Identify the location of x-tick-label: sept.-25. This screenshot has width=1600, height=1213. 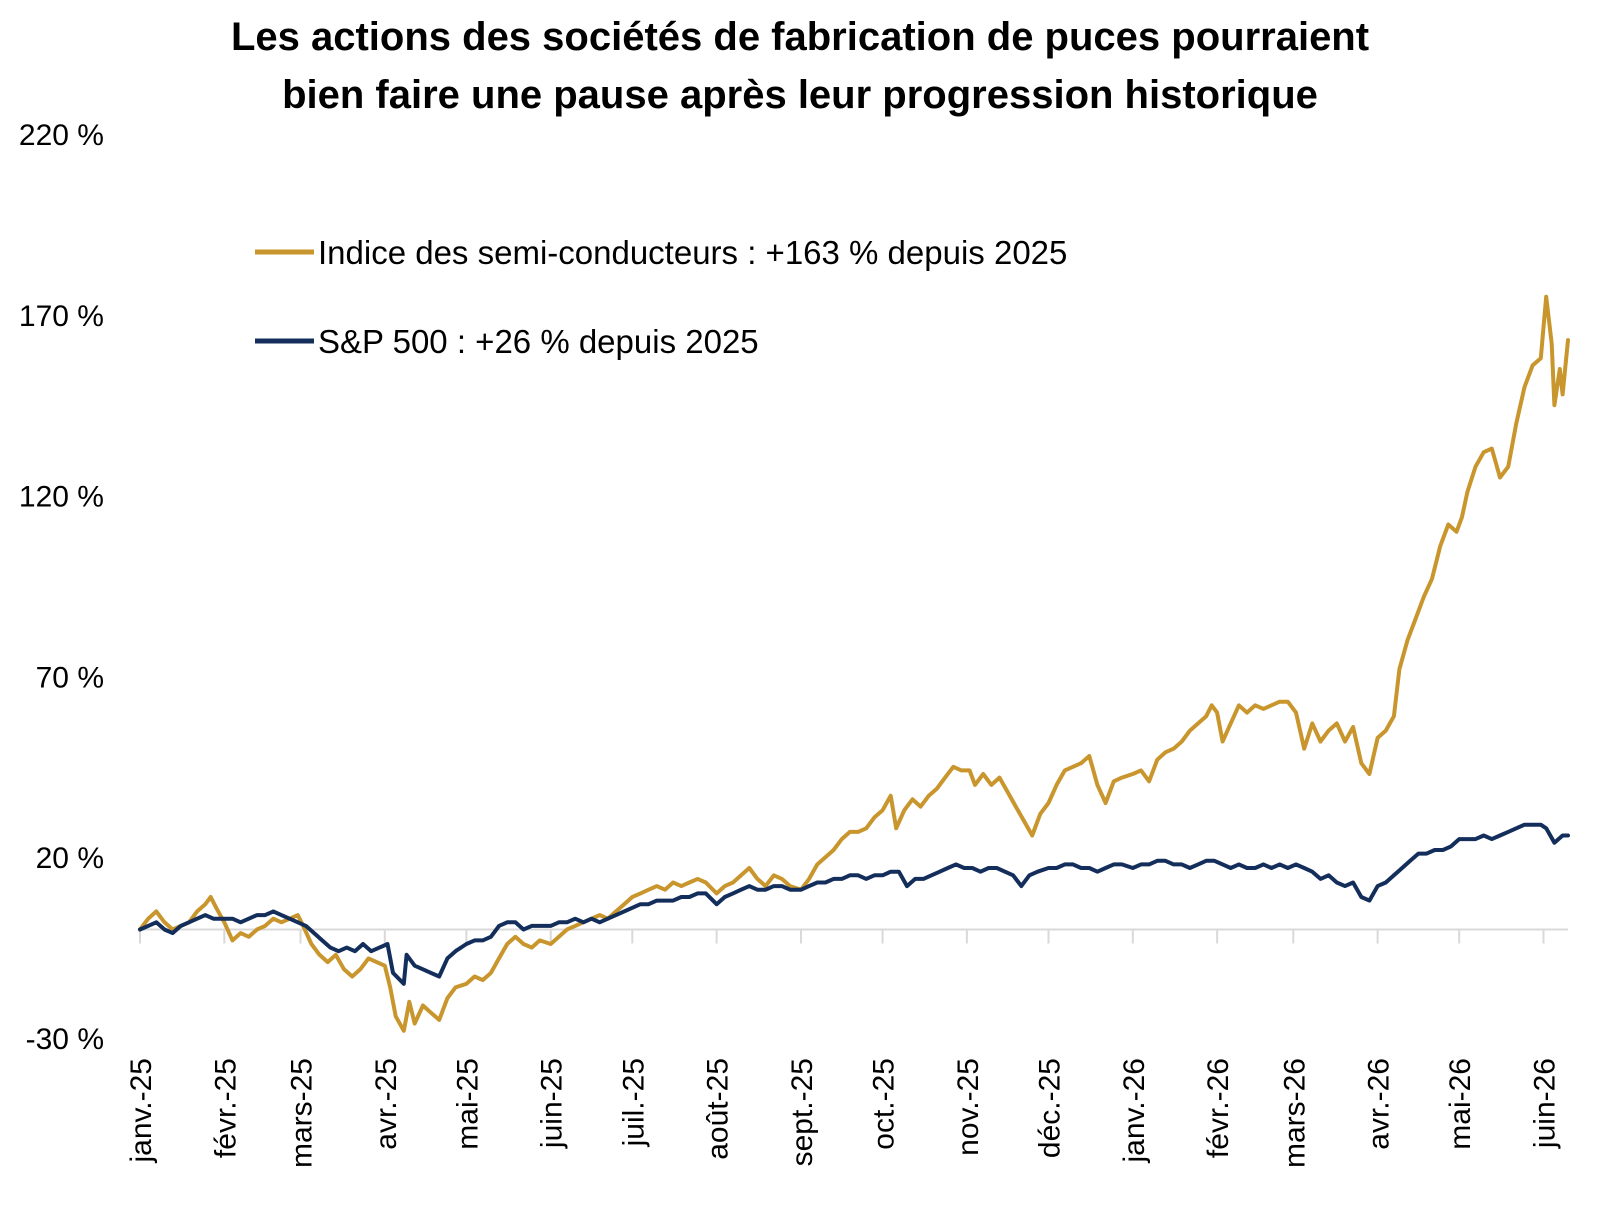
(802, 1112).